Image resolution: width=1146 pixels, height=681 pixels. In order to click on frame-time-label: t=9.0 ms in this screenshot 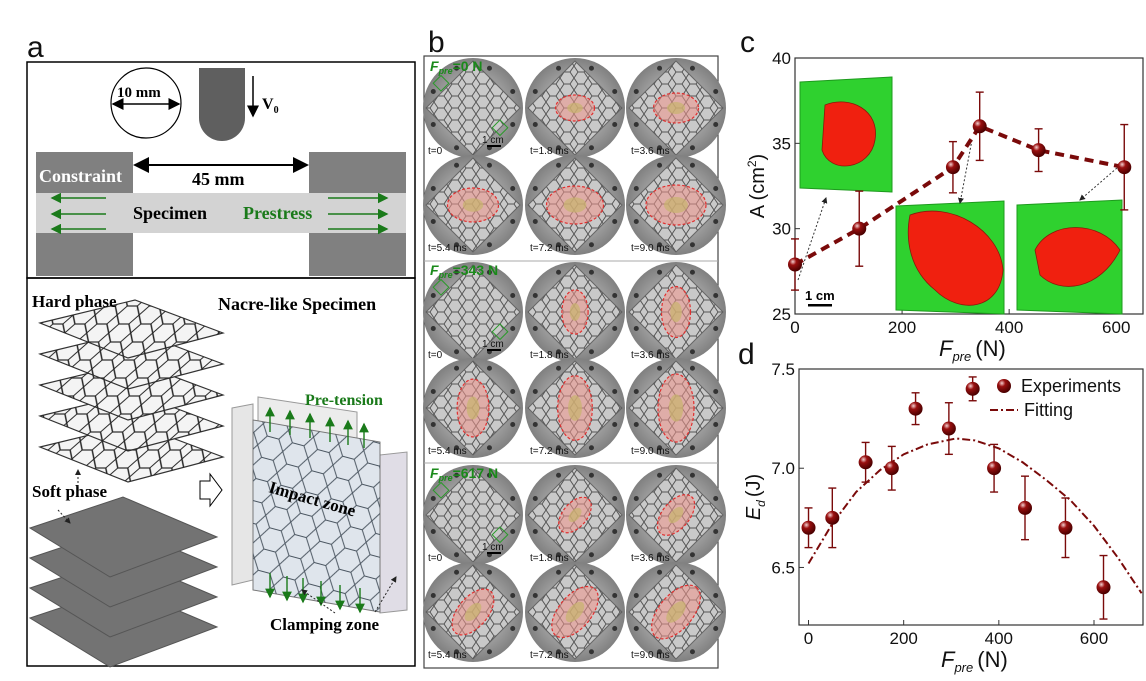, I will do `click(650, 248)`.